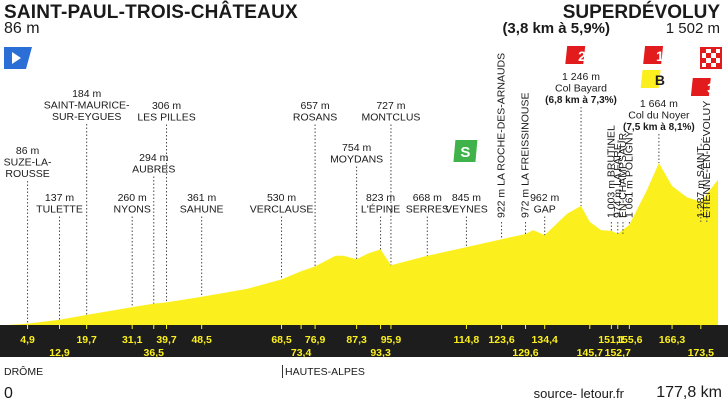 The height and width of the screenshot is (408, 728). What do you see at coordinates (590, 353) in the screenshot?
I see `km-mark-label: 145,7` at bounding box center [590, 353].